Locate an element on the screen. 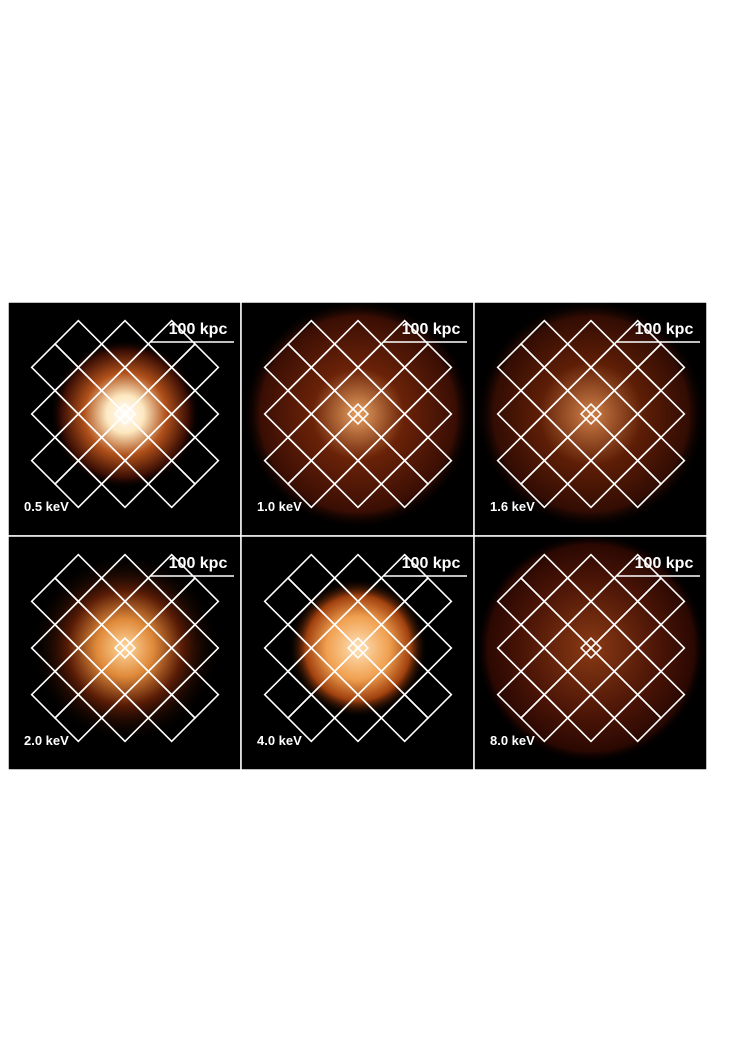 The width and height of the screenshot is (741, 1049). panel: 100 kpc 1.6 keV is located at coordinates (590, 419).